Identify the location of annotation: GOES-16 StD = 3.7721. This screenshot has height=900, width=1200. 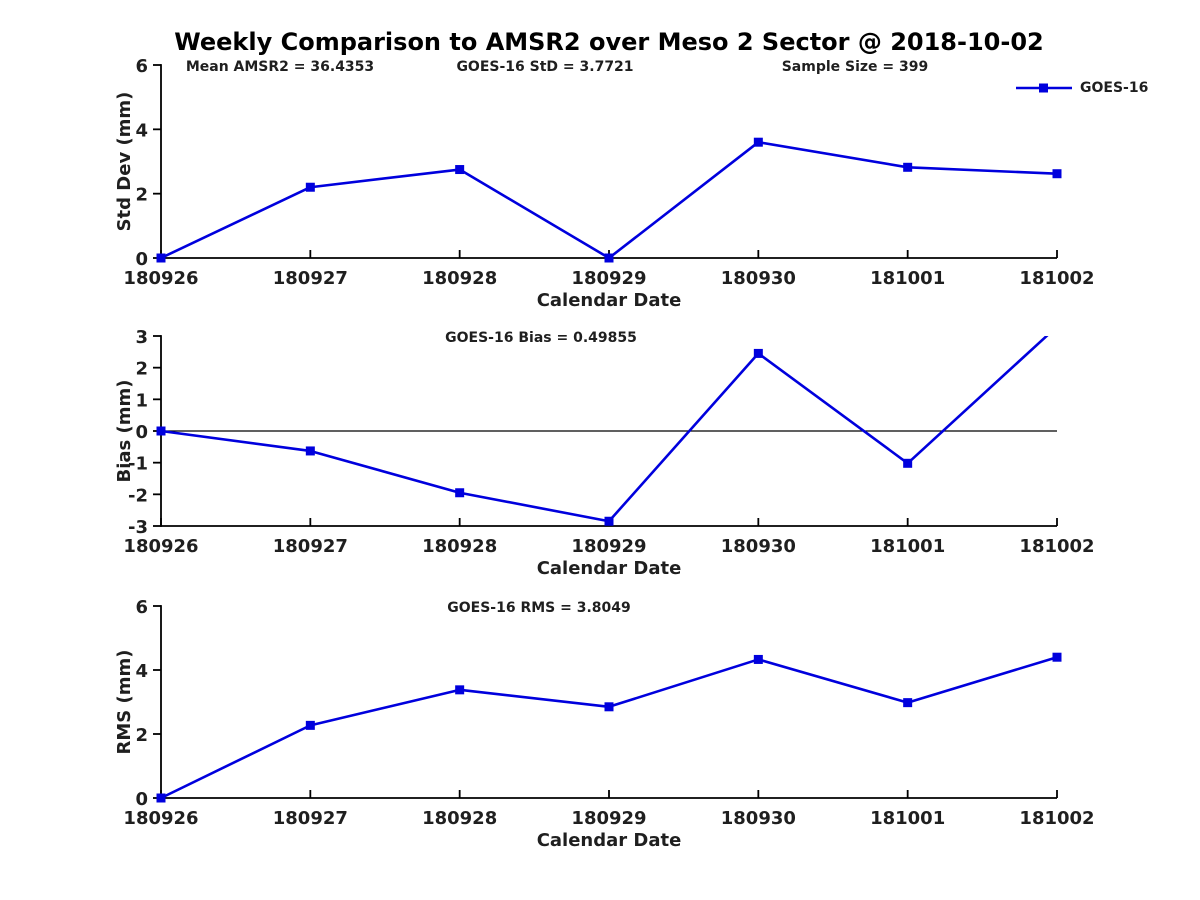
(544, 67).